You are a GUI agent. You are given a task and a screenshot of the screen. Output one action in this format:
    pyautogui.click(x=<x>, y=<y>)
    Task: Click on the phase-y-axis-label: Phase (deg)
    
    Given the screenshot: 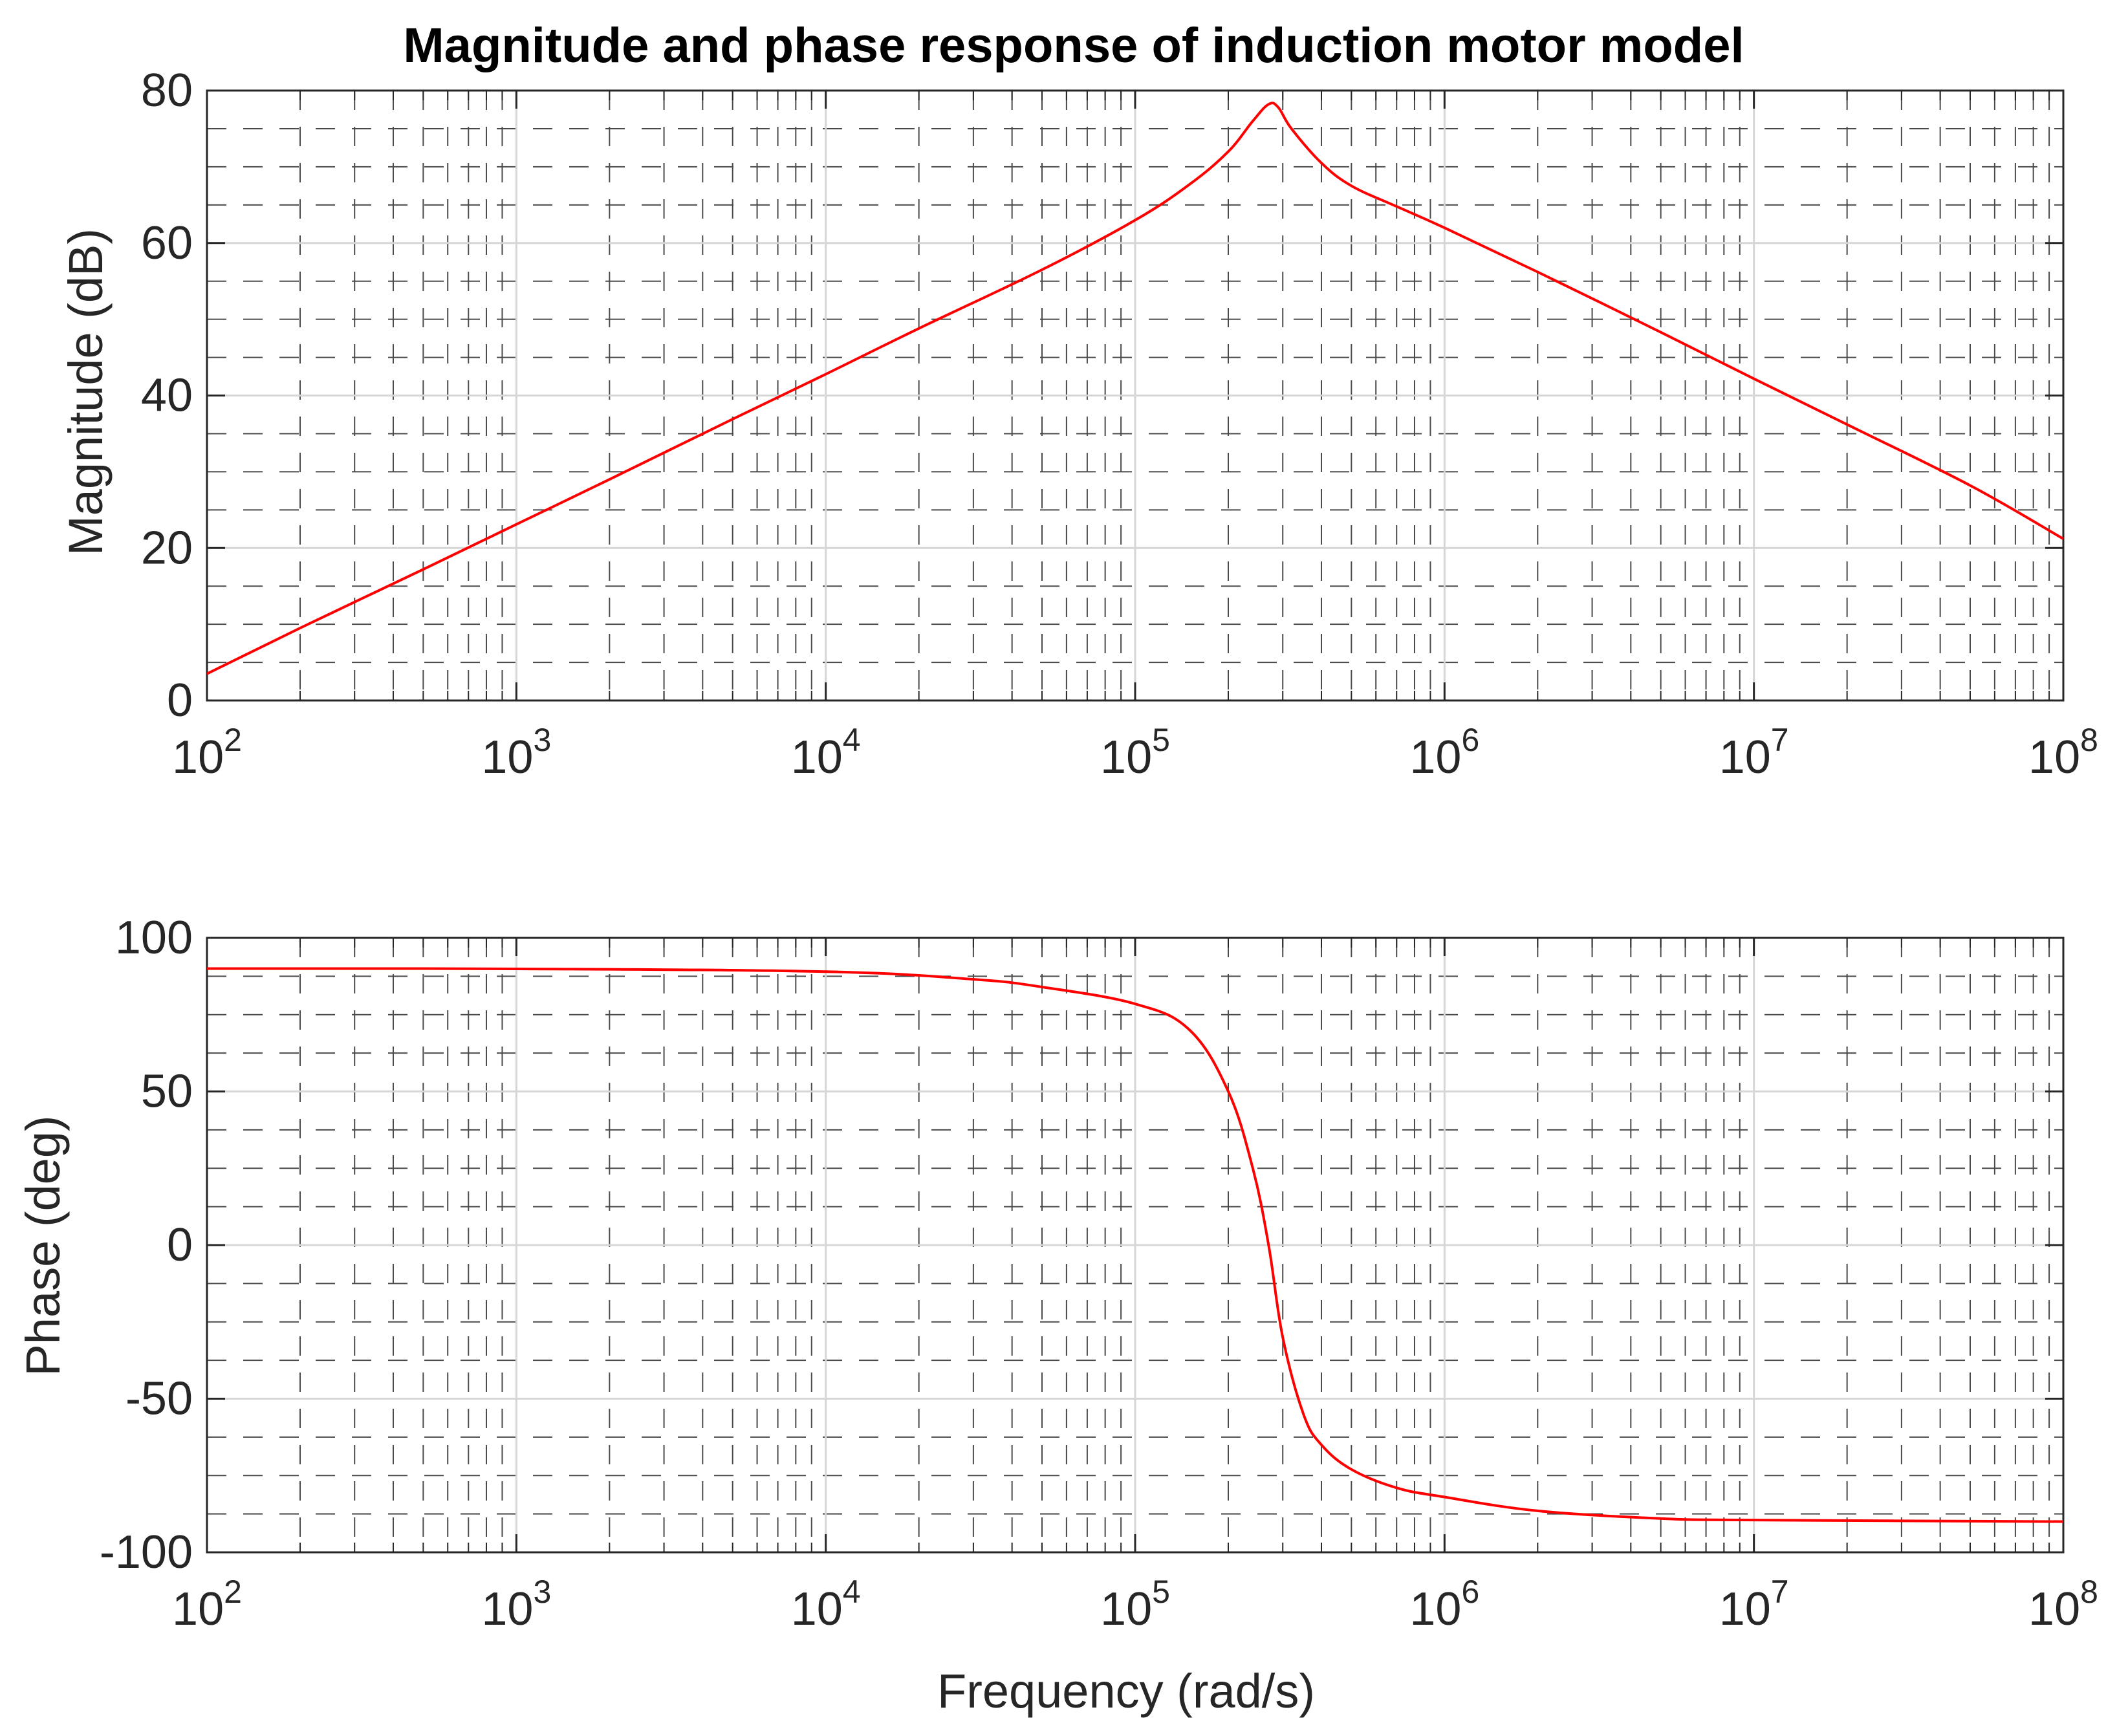 What is the action you would take?
    pyautogui.click(x=43, y=1245)
    